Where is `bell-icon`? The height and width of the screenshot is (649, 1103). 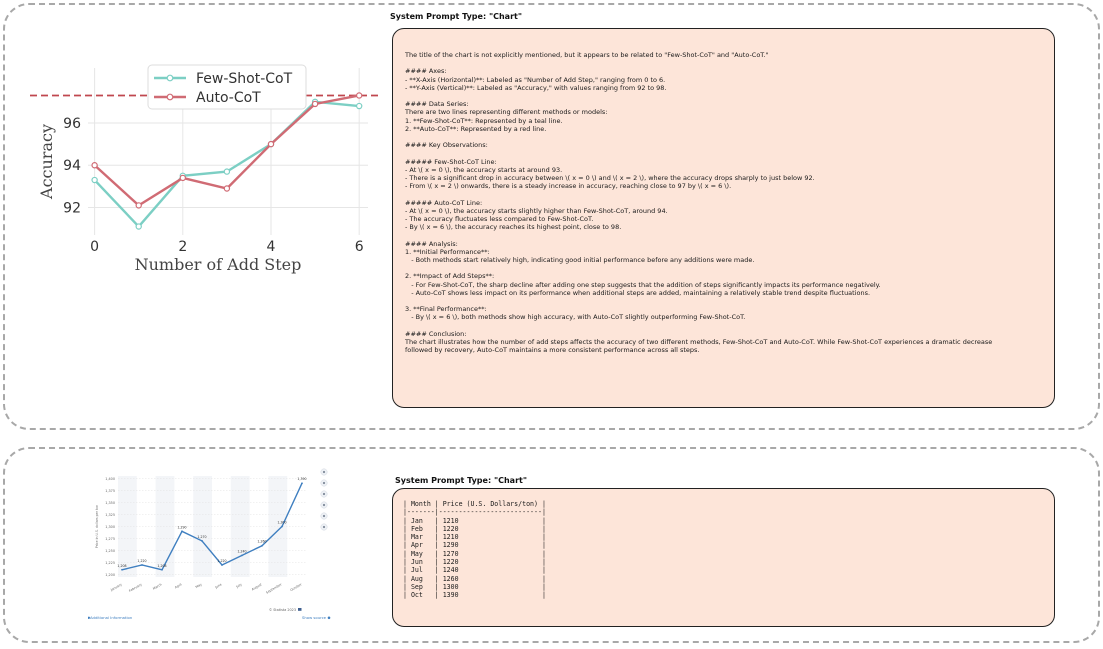 bell-icon is located at coordinates (324, 472).